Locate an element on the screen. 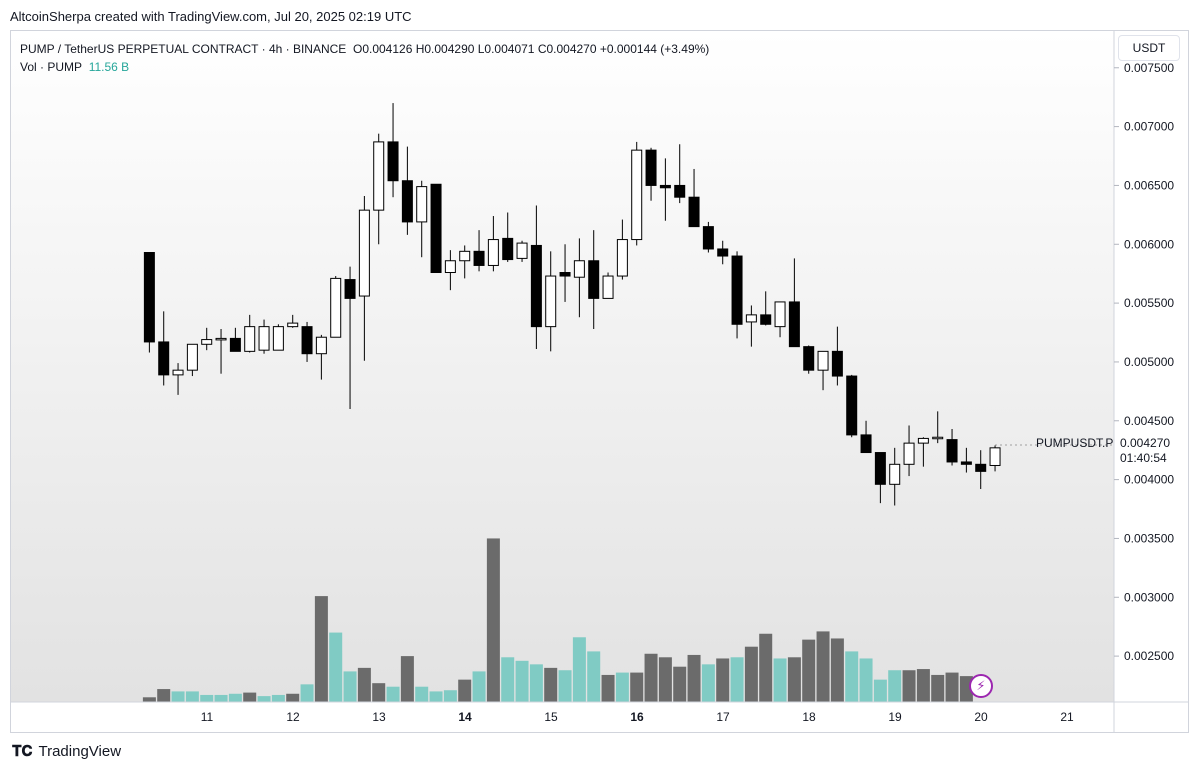 The image size is (1200, 771). time-tick-label: 19 is located at coordinates (895, 717).